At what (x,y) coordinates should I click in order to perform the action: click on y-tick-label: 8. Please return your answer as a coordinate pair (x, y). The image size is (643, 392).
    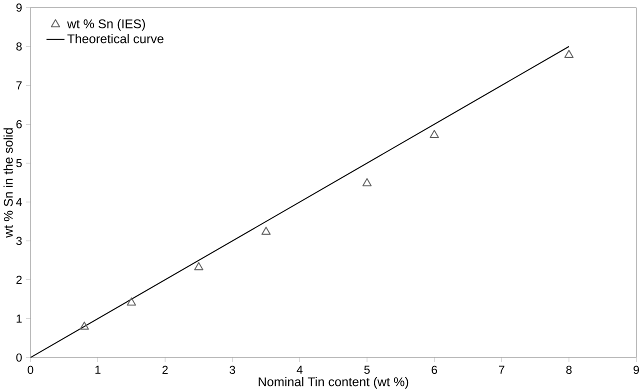
    Looking at the image, I should click on (19, 46).